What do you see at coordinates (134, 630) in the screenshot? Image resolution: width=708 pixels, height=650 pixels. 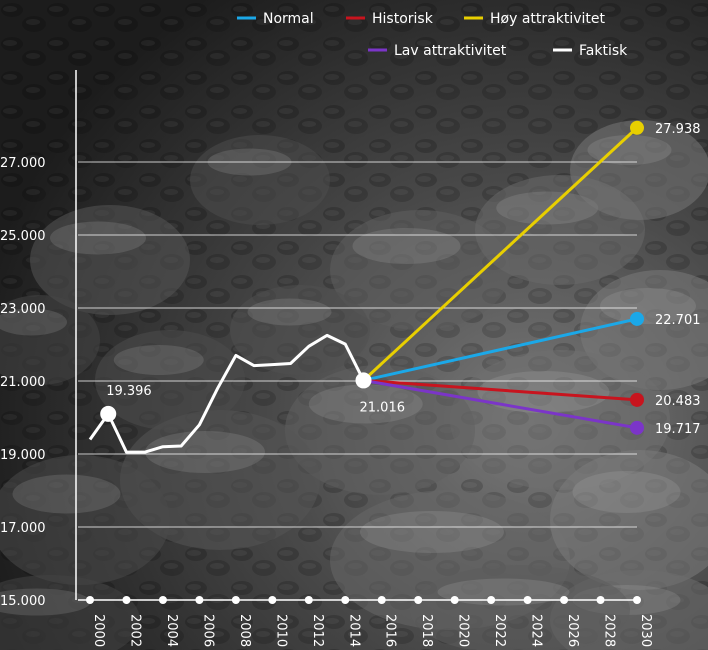 I see `x-tick-label: 2002` at bounding box center [134, 630].